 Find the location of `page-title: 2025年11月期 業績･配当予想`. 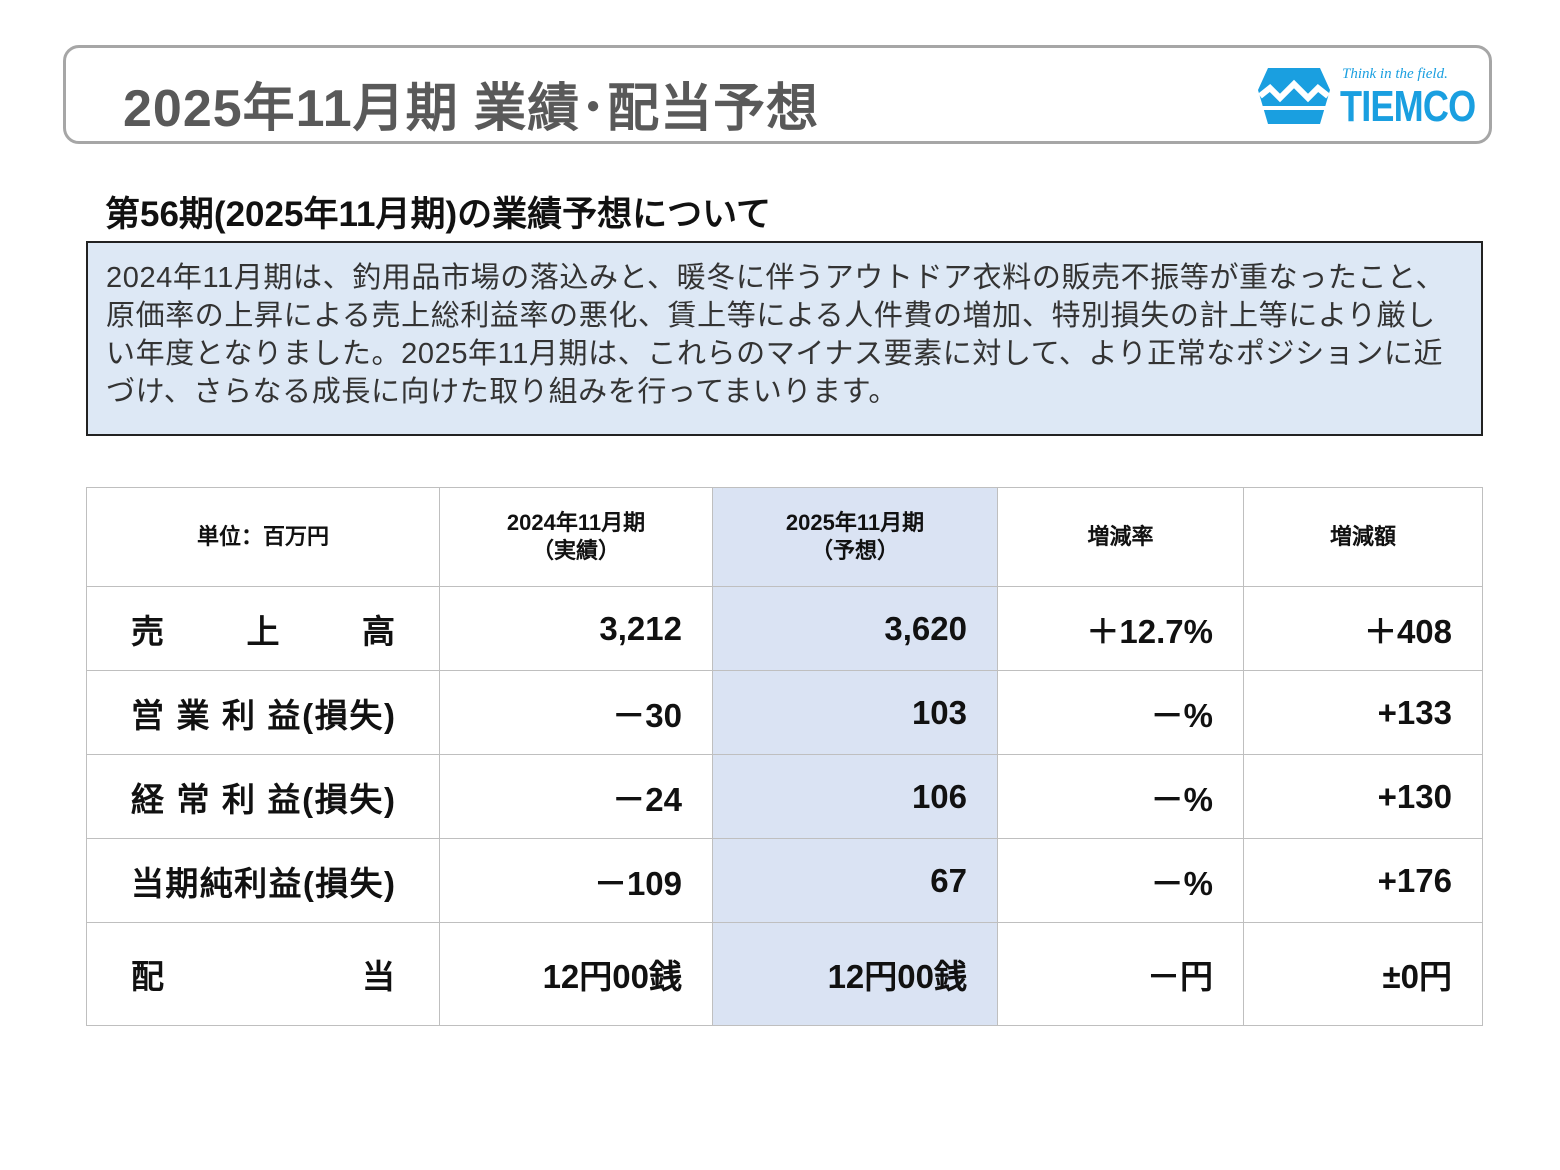

page-title: 2025年11月期 業績･配当予想 is located at coordinates (471, 109).